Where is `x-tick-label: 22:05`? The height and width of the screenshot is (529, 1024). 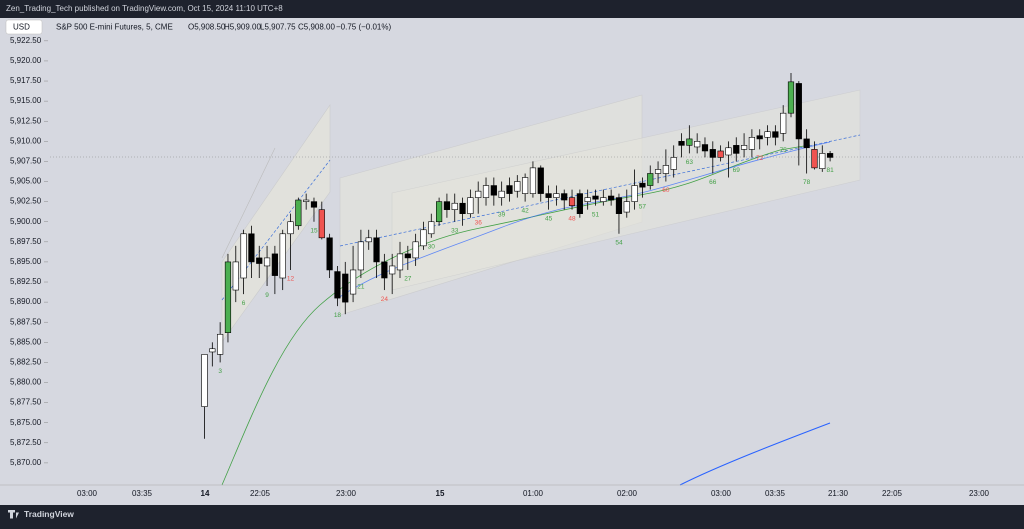
x-tick-label: 22:05 is located at coordinates (260, 493).